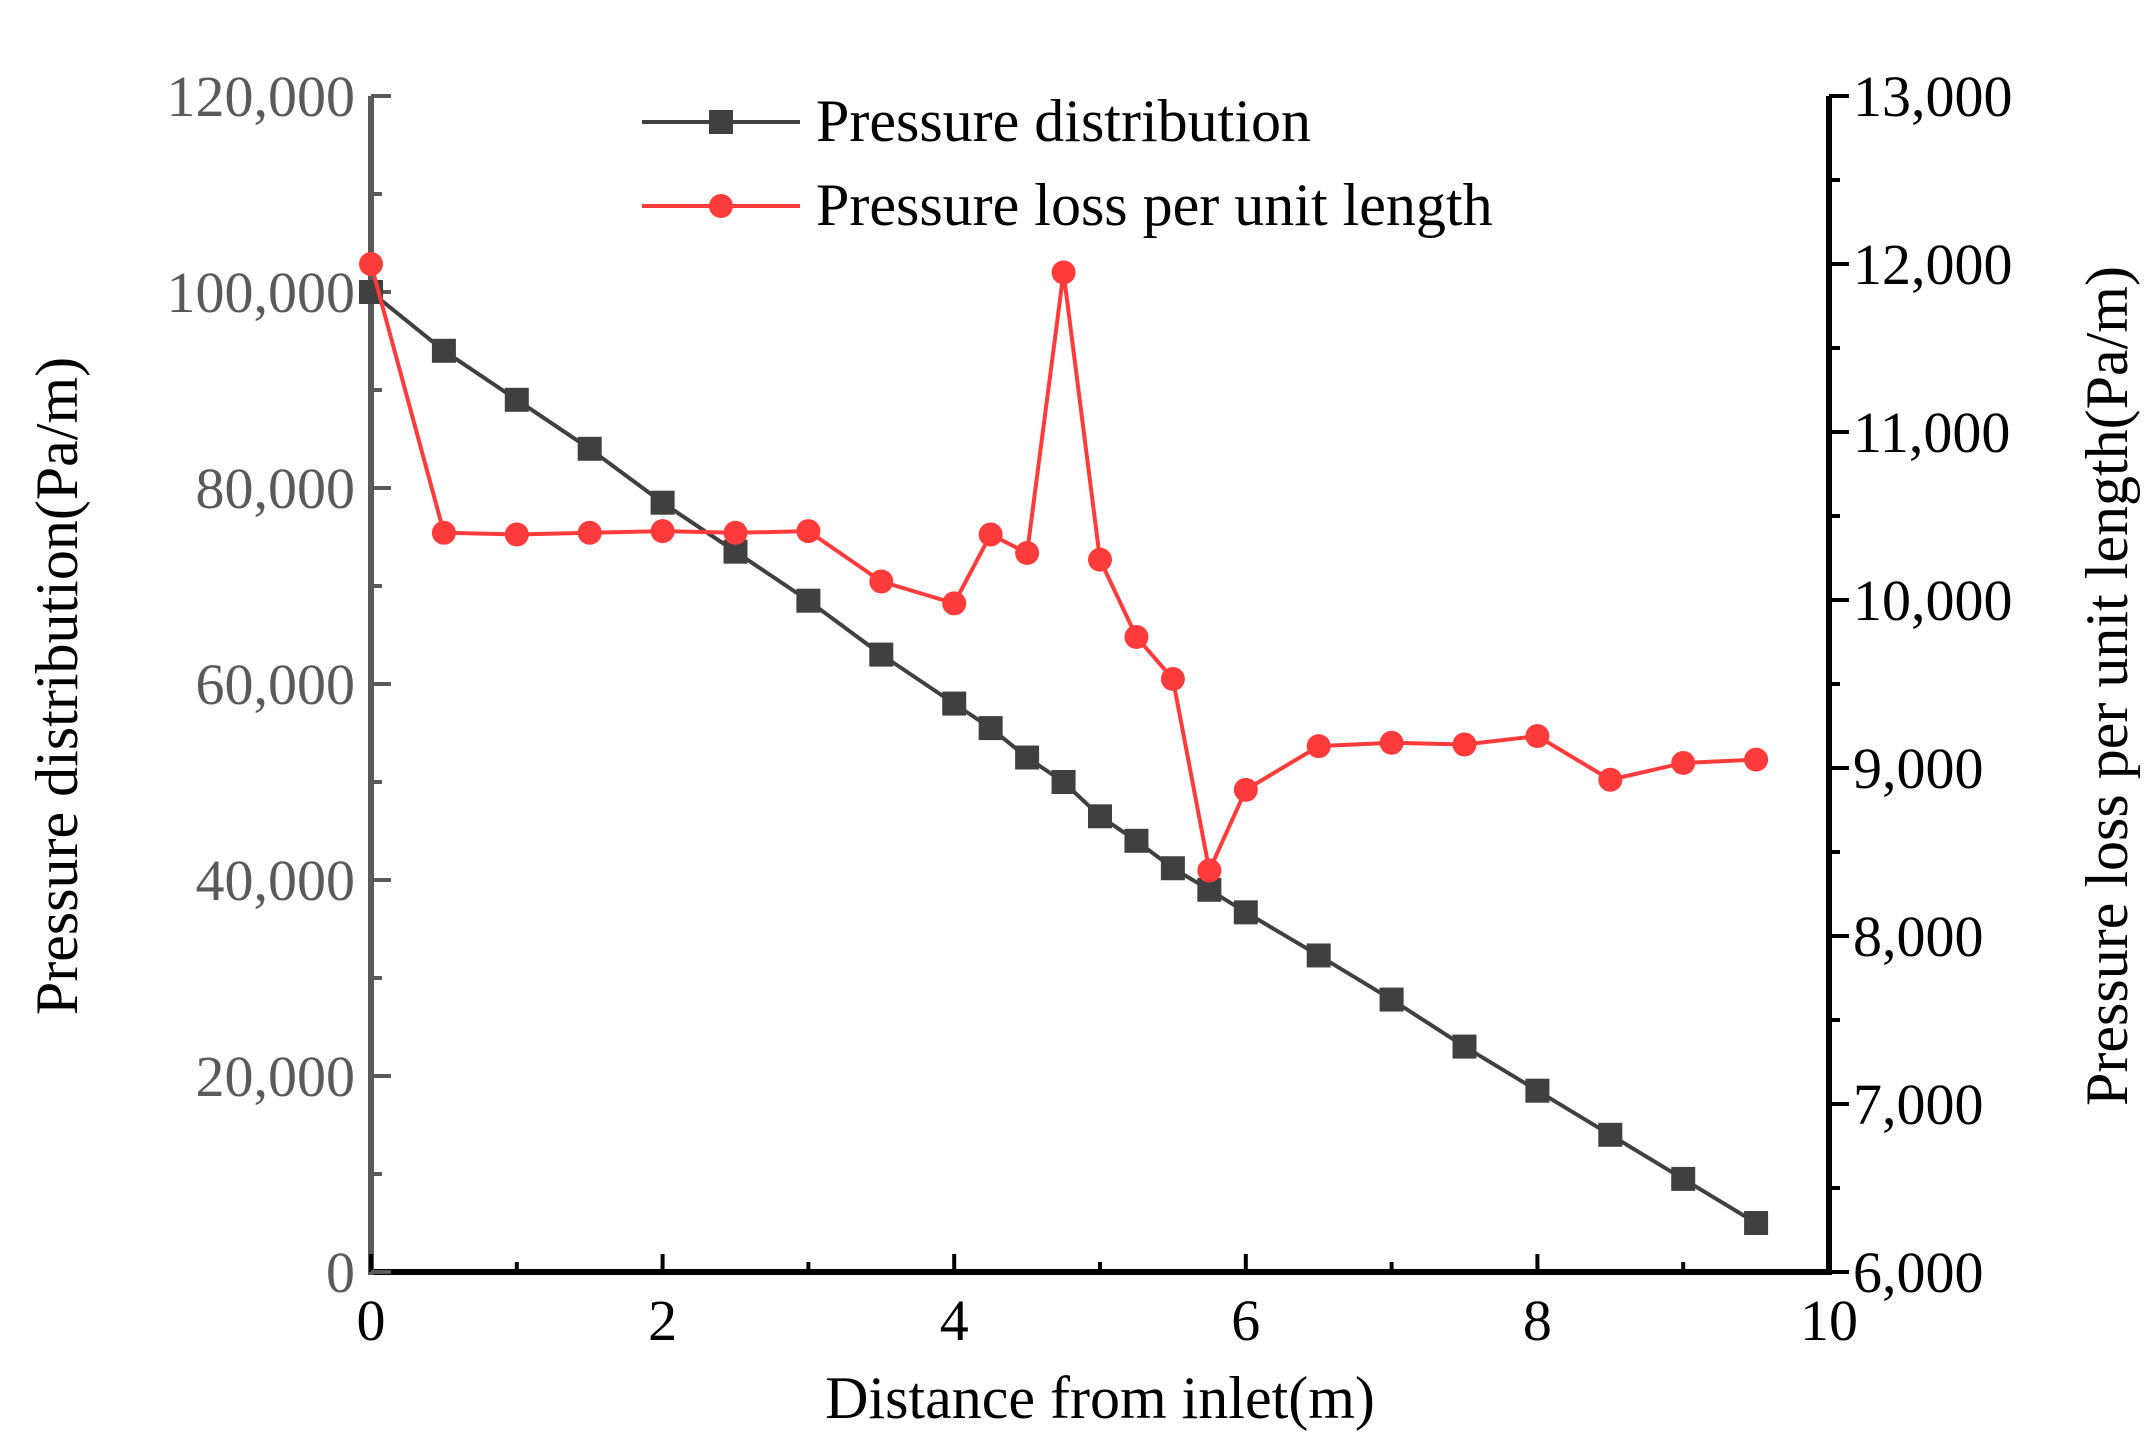 This screenshot has height=1449, width=2152. Describe the element at coordinates (1931, 432) in the screenshot. I see `right-y-tick-label: 11,000` at that location.